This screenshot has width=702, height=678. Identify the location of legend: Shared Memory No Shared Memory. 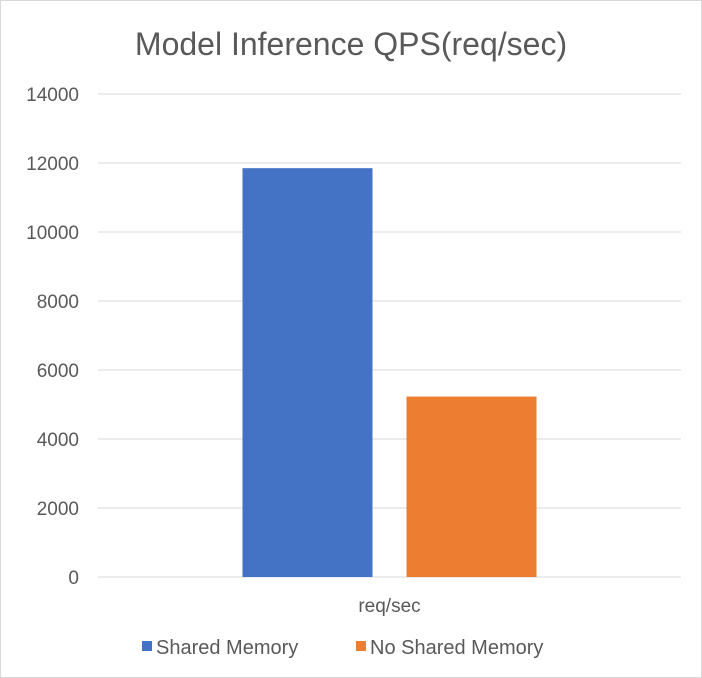
(342, 648).